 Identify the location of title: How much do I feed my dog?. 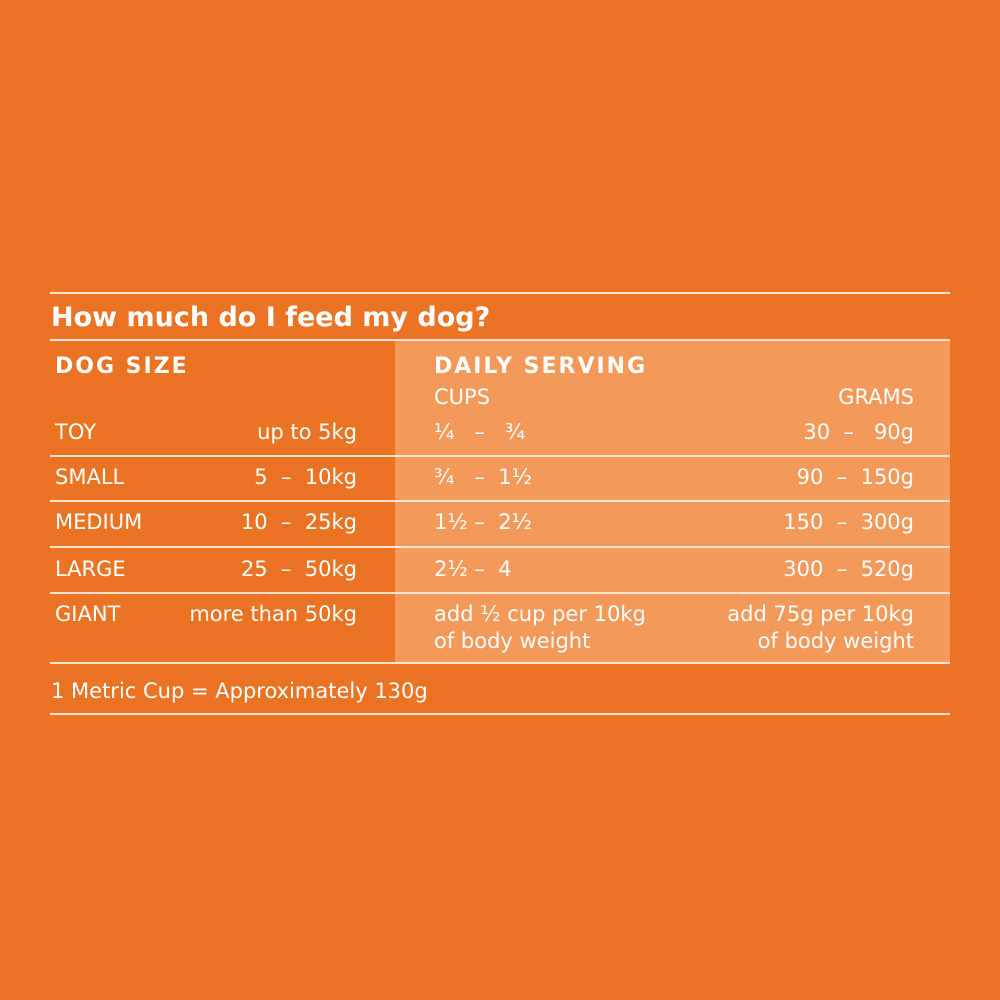
(271, 317).